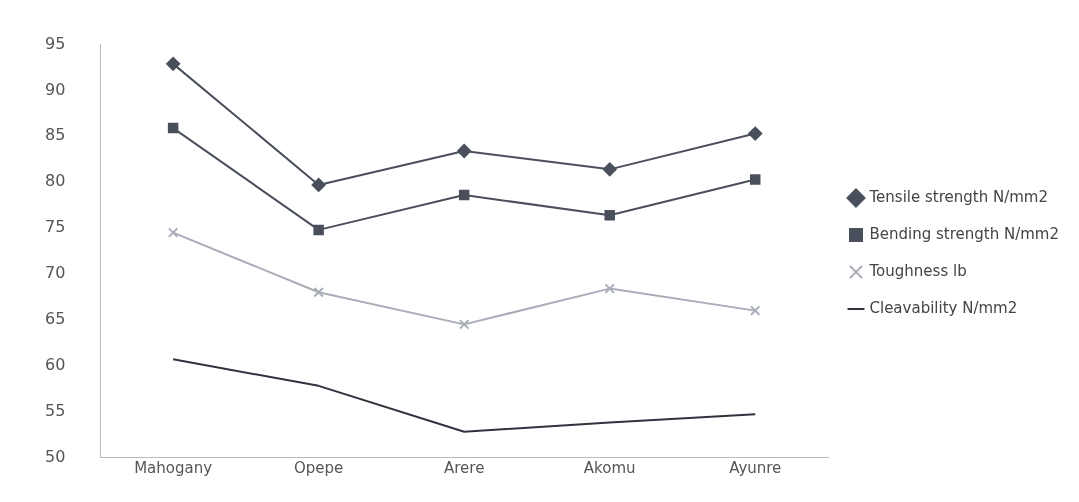 This screenshot has height=502, width=1079. I want to click on y-tick-label: 65, so click(55, 318).